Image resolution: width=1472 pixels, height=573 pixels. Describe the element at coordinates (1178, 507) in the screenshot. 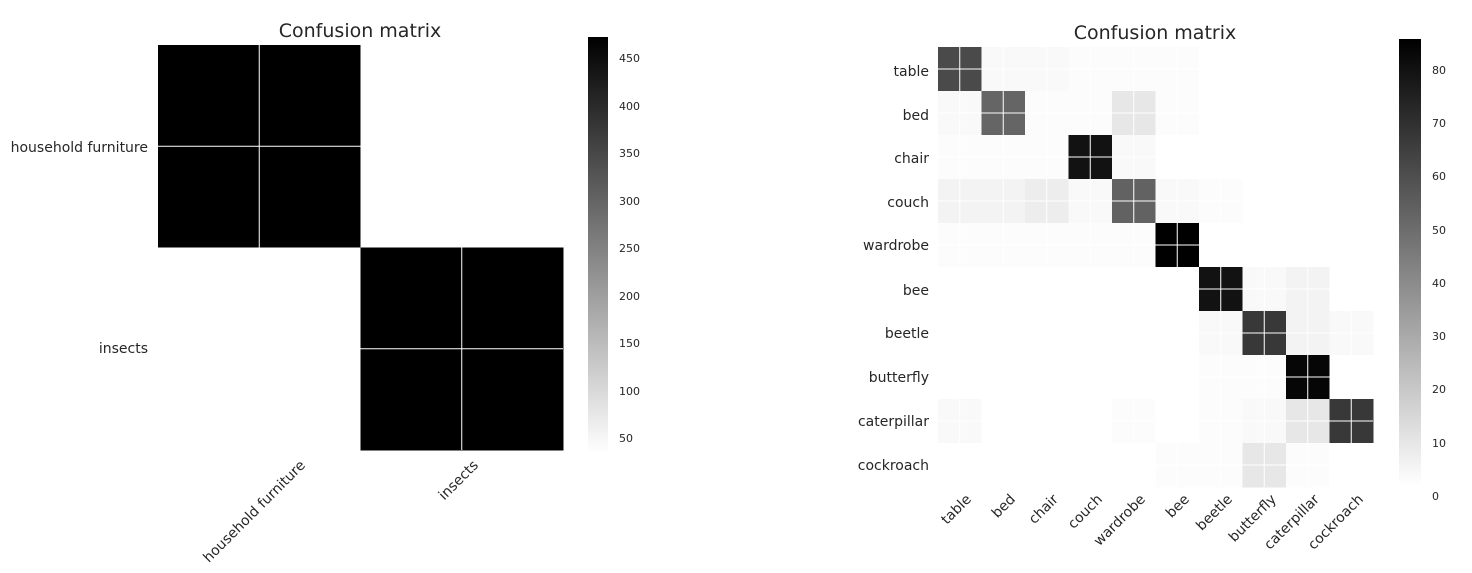

I see `chart-2-x-tick-label: bee` at that location.